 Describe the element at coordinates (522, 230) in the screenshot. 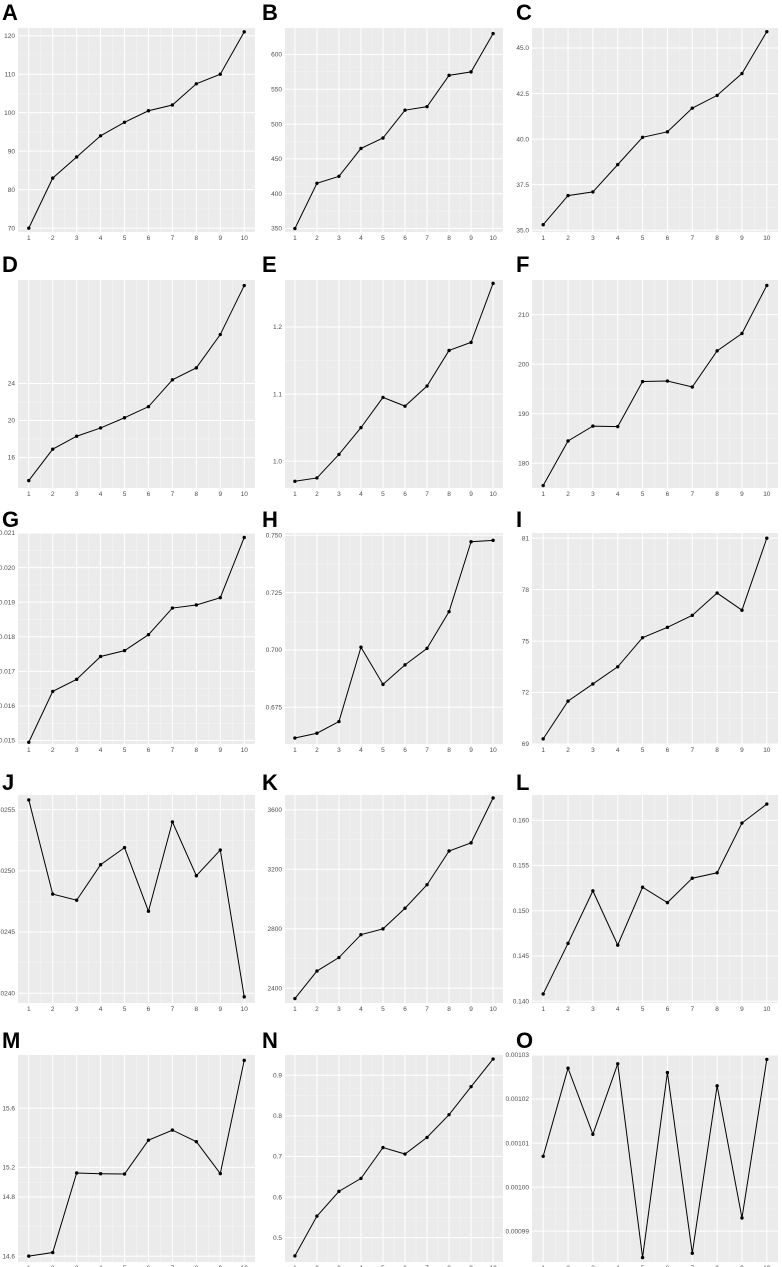

I see `y-tick-label: 35.0` at that location.